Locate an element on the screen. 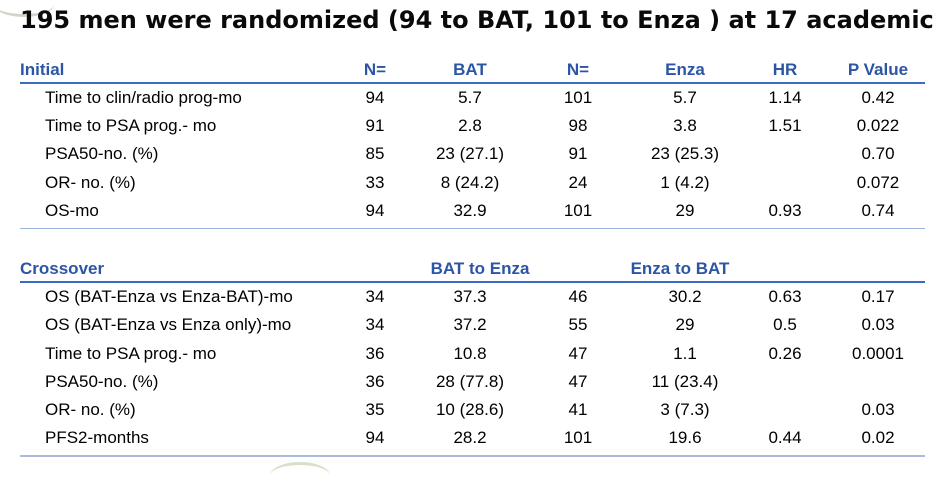 The width and height of the screenshot is (936, 489). cell-enza-to-bat: 3 (7.3) is located at coordinates (685, 409).